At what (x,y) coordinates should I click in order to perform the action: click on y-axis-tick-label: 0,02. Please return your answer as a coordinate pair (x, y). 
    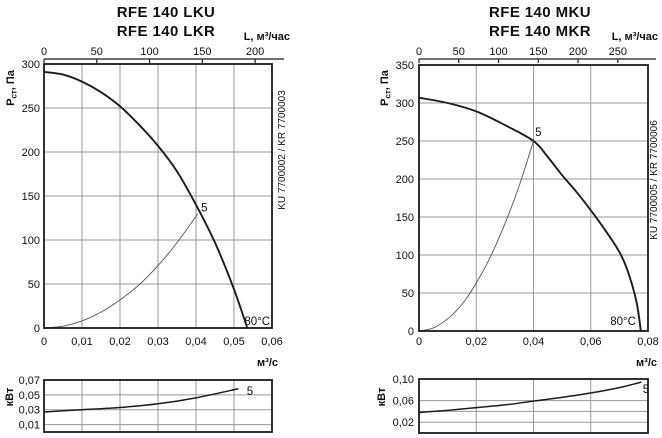
    Looking at the image, I should click on (403, 423).